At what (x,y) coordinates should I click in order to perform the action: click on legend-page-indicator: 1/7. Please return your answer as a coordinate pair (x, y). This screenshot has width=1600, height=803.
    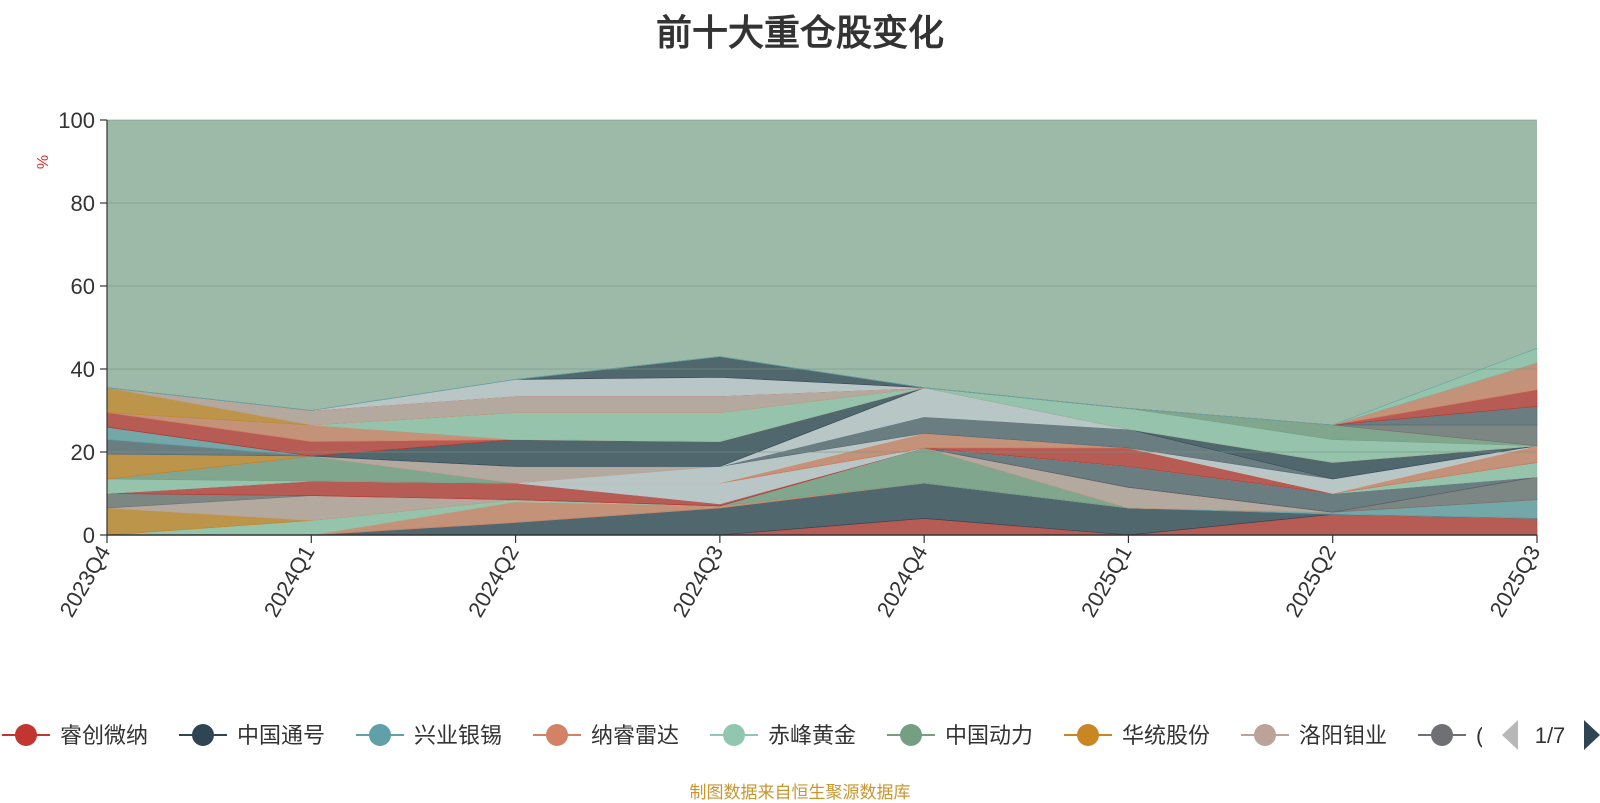
    Looking at the image, I should click on (1550, 735).